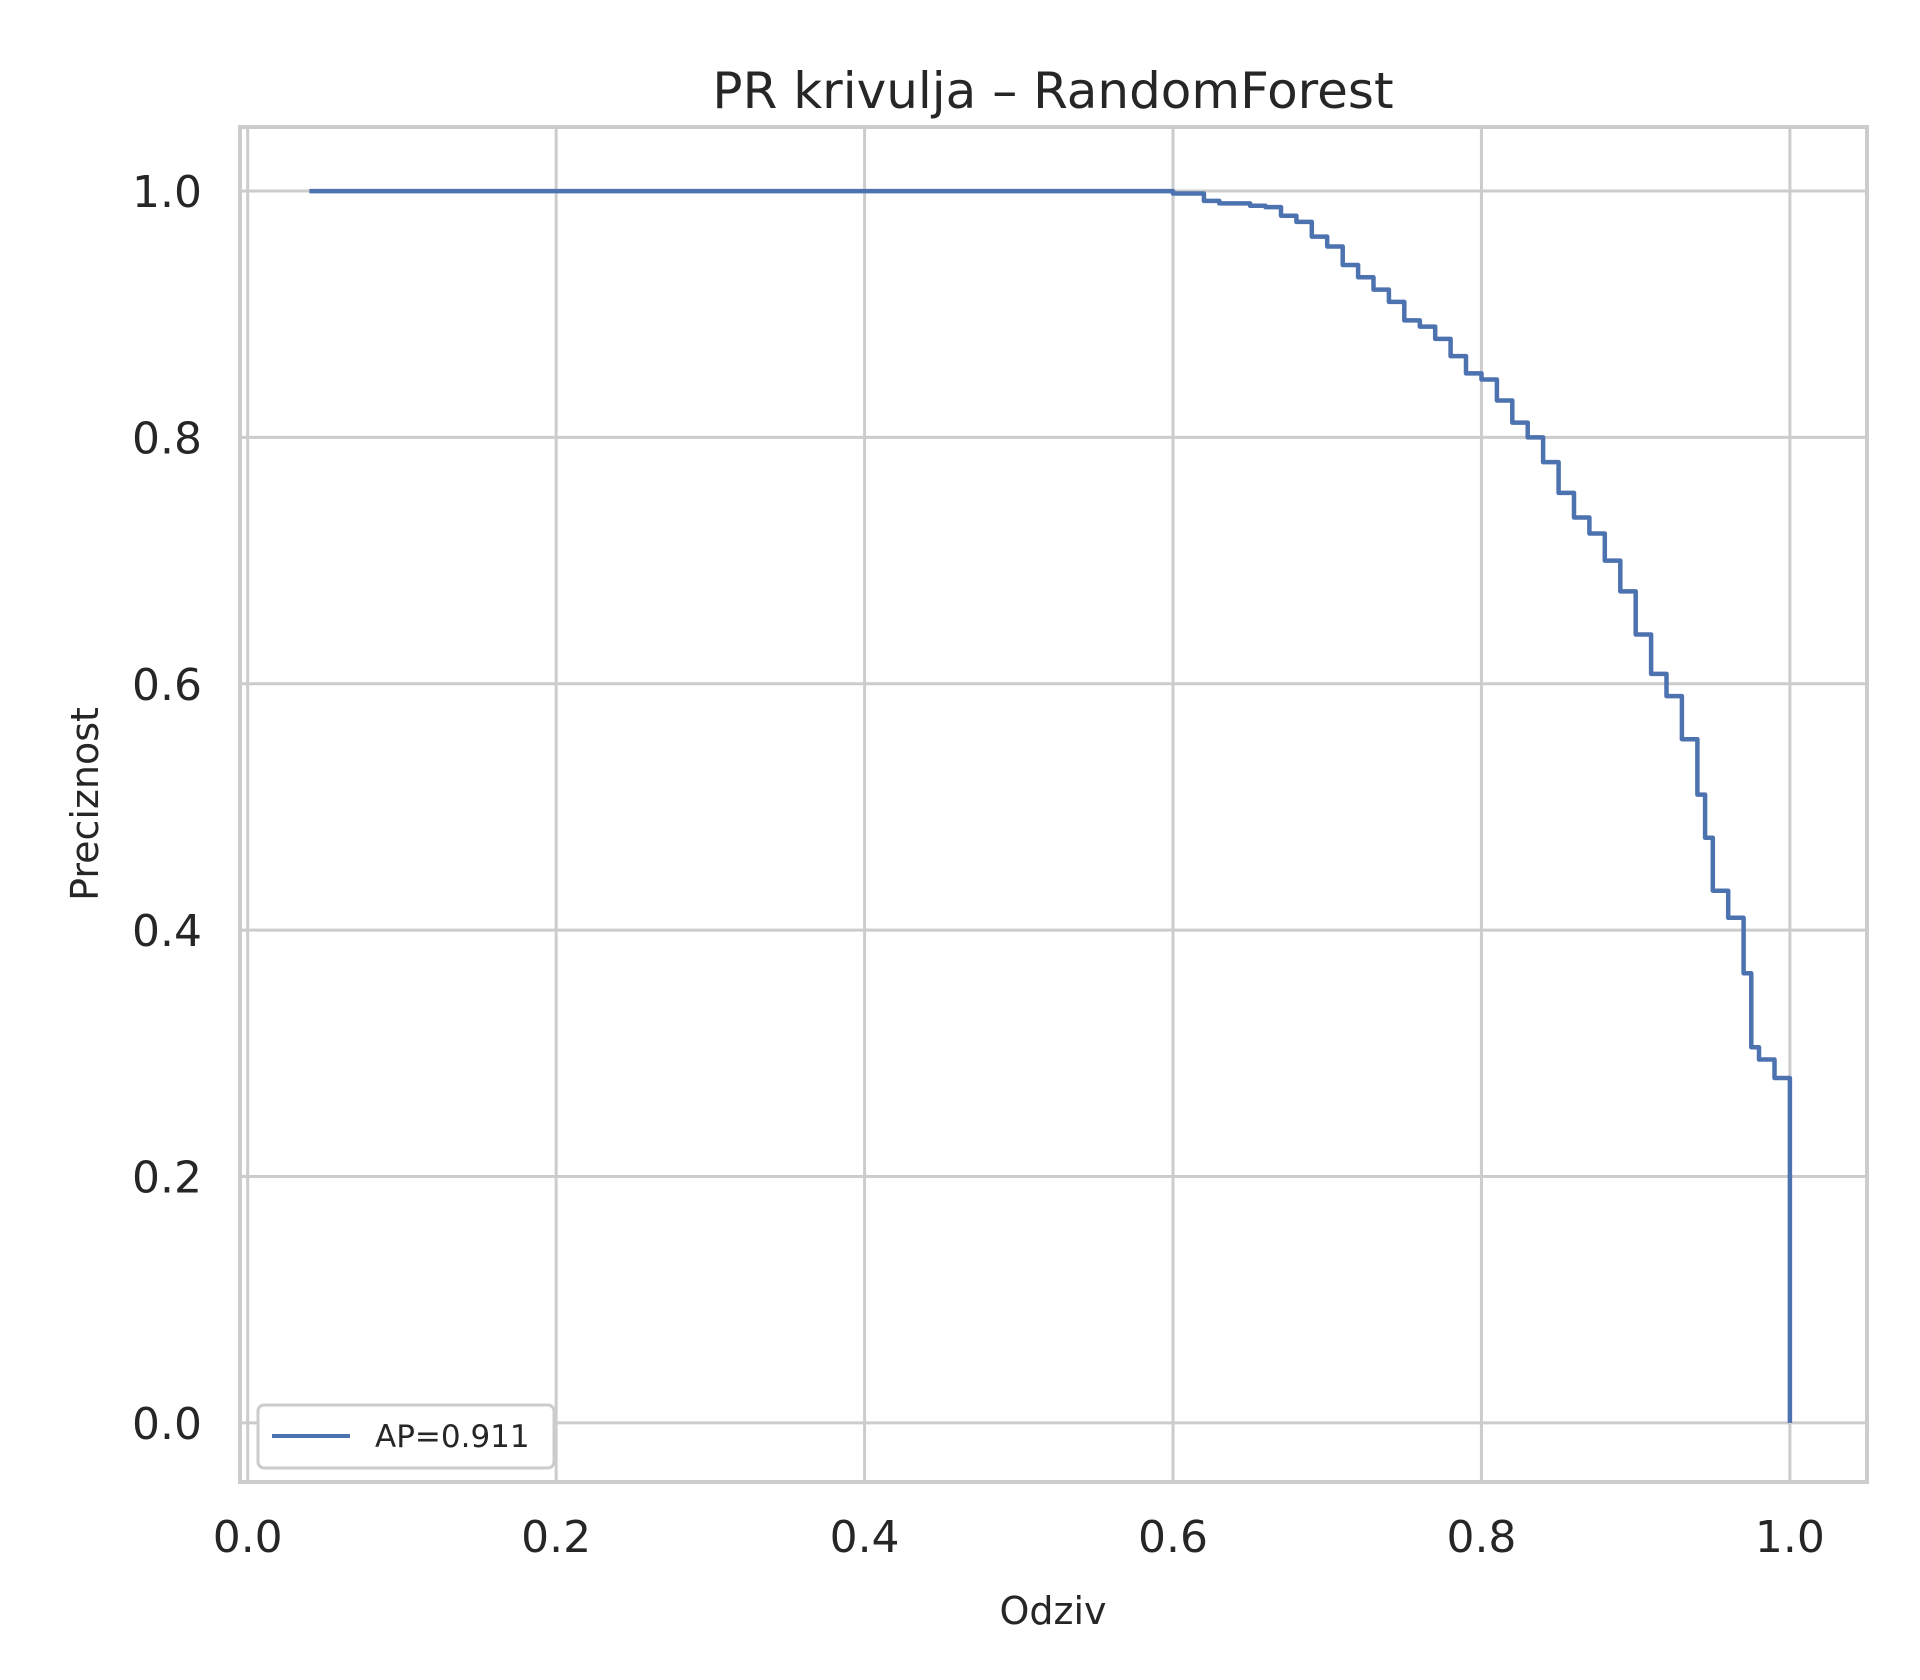 The width and height of the screenshot is (1920, 1680). Describe the element at coordinates (1173, 1537) in the screenshot. I see `x-tick-label: 0.6` at that location.